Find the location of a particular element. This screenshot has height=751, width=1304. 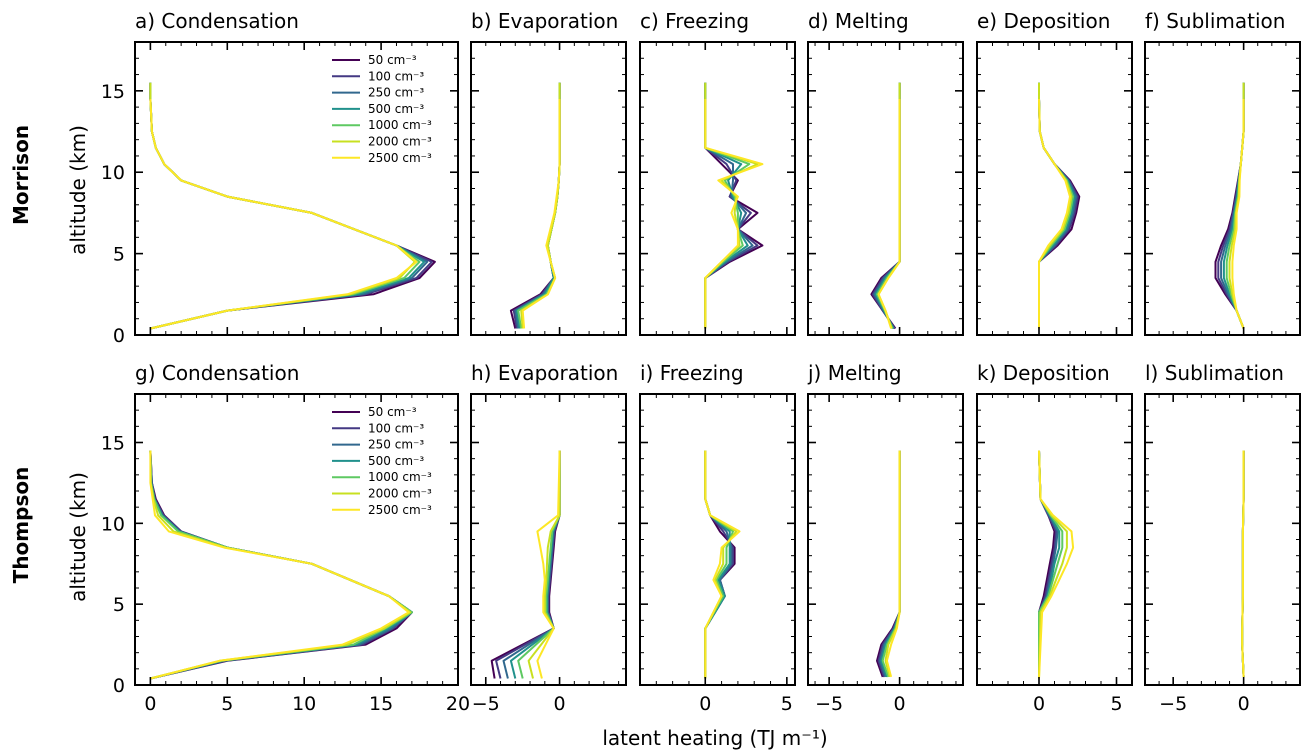

panel-11: k) Deposition 0 5 is located at coordinates (1054, 538).